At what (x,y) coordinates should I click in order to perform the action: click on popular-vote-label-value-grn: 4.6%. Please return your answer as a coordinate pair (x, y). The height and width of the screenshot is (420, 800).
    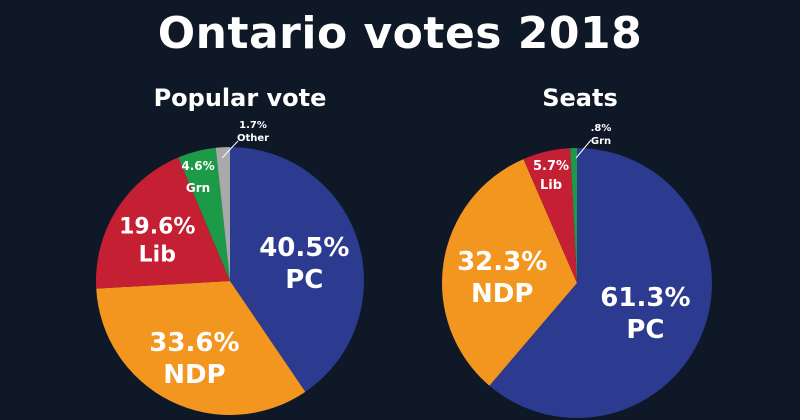
    Looking at the image, I should click on (197, 166).